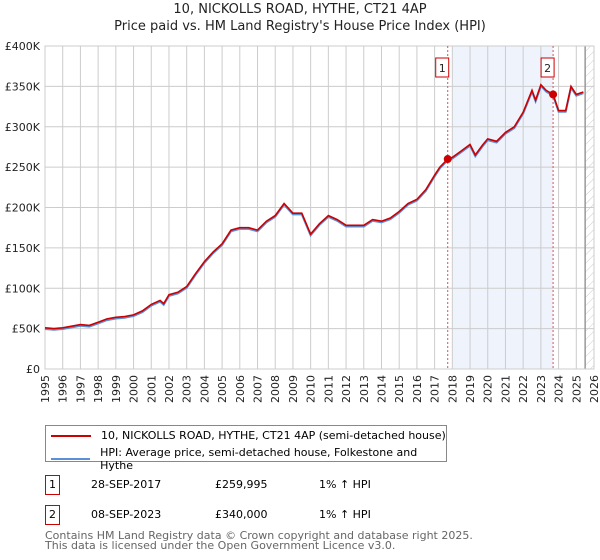 The height and width of the screenshot is (560, 600). I want to click on y-tick-label: £350K, so click(23, 86).